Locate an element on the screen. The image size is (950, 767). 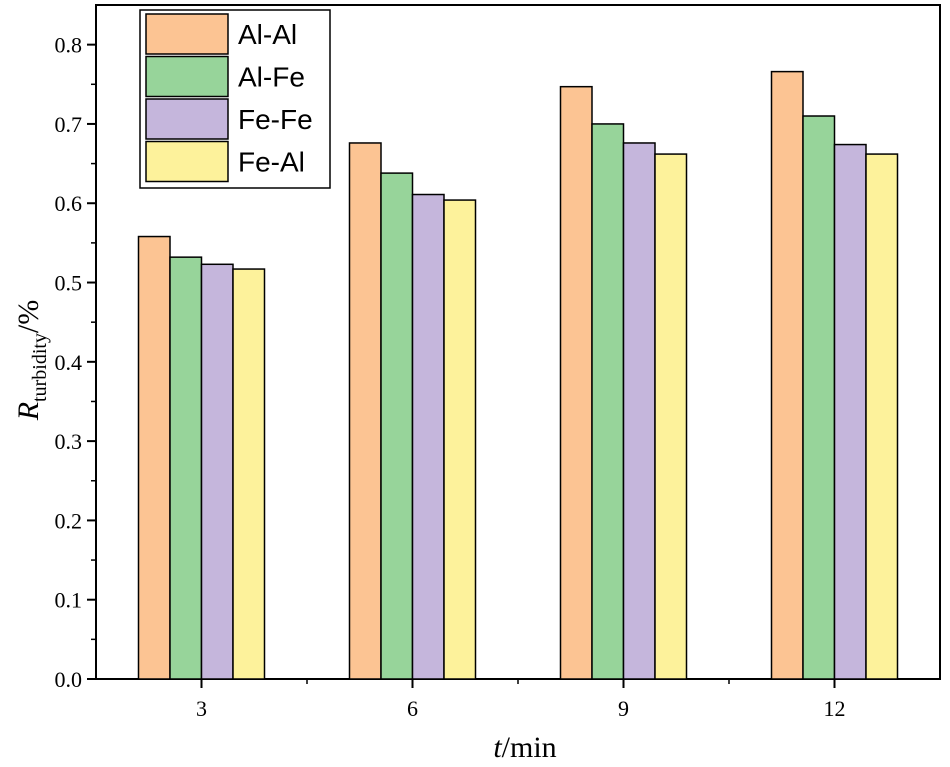
legend-swatch-fe-fe is located at coordinates (187, 119).